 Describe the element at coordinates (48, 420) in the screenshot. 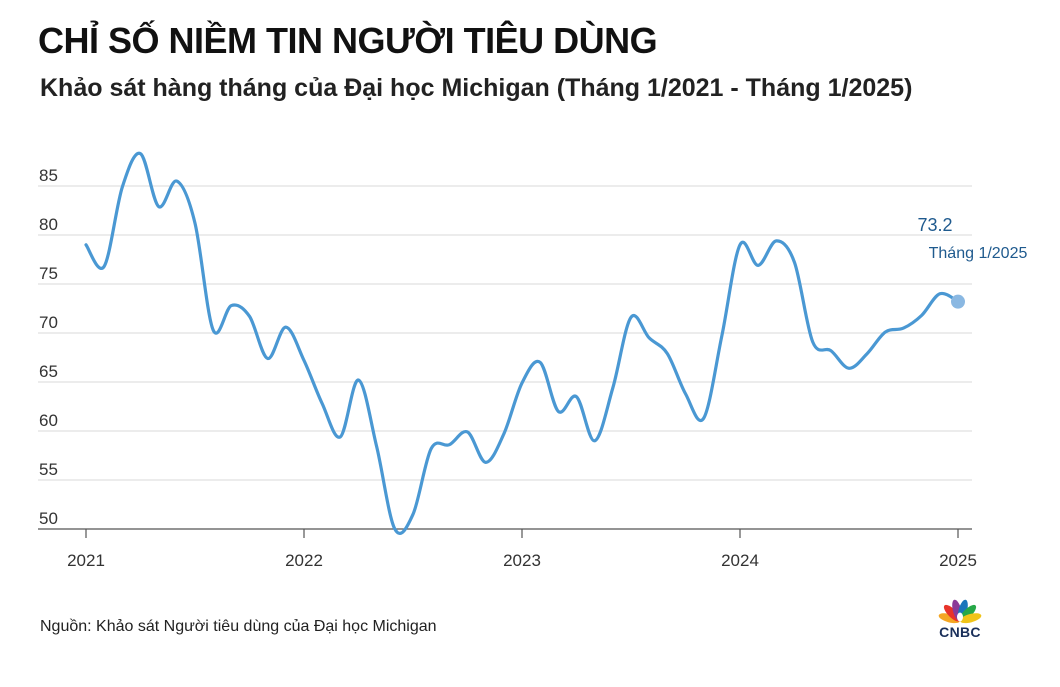

I see `y-tick-label: 60` at that location.